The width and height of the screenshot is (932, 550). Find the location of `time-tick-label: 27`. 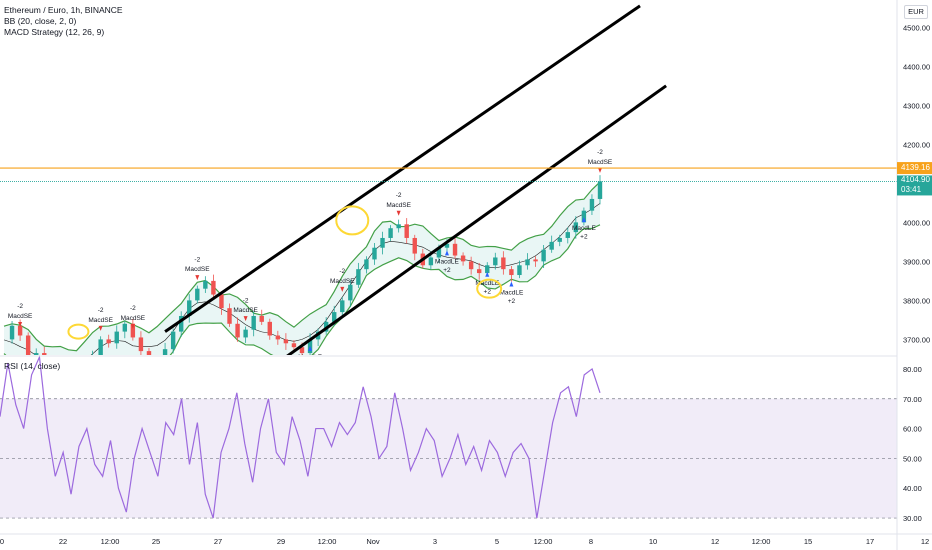

time-tick-label: 27 is located at coordinates (218, 541).